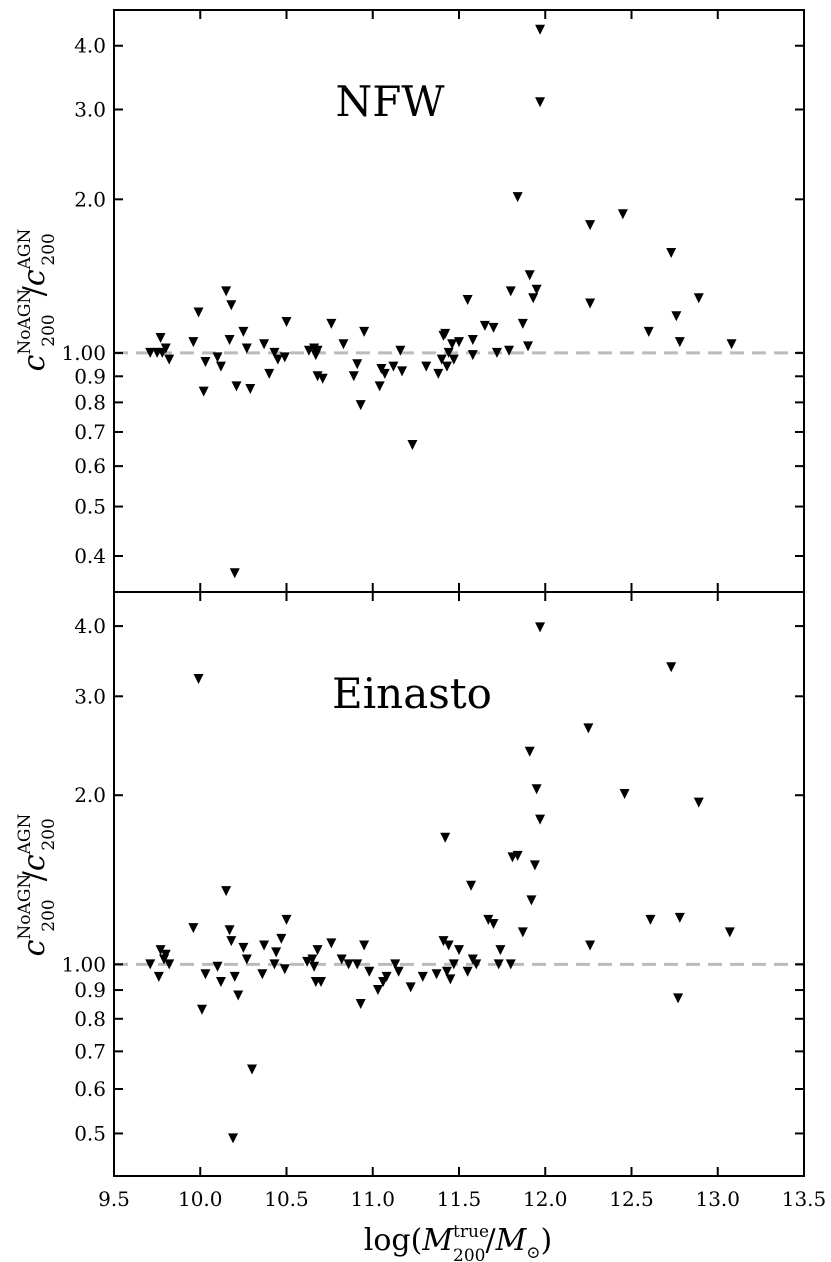  I want to click on y-tick-label: 3.0, so click(90, 109).